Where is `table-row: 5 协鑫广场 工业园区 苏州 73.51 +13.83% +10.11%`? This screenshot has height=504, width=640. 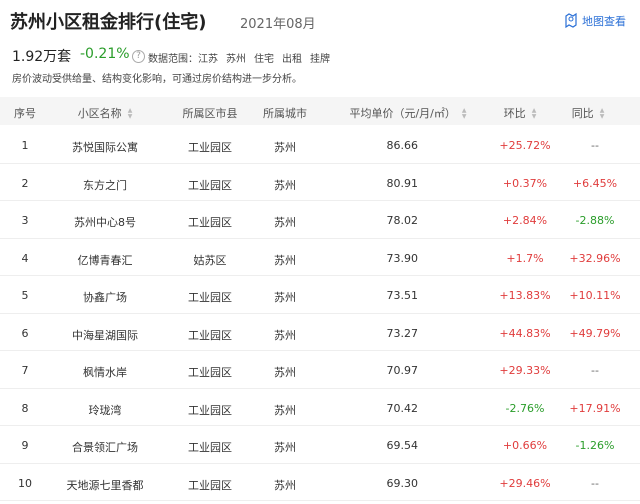 table-row: 5 协鑫广场 工业园区 苏州 73.51 +13.83% +10.11% is located at coordinates (320, 294).